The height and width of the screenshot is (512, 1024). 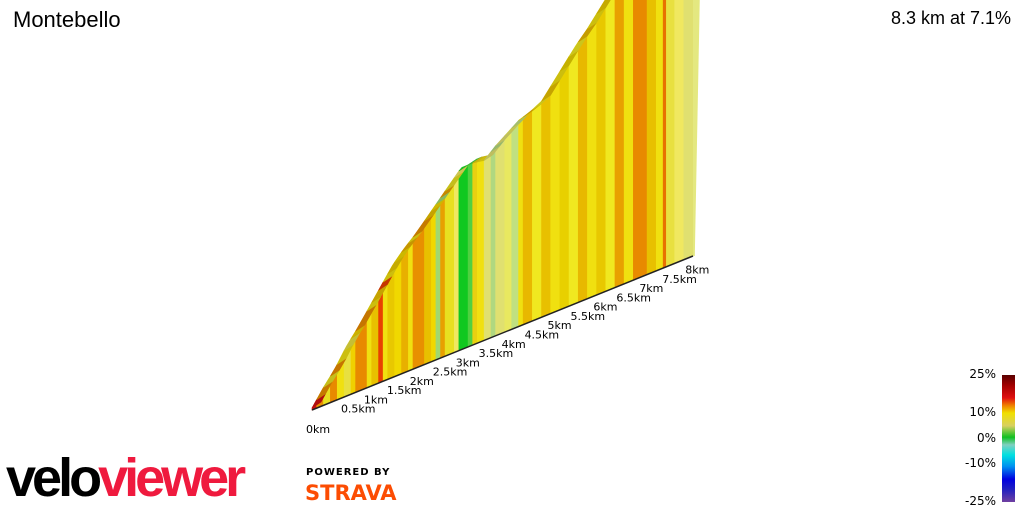 What do you see at coordinates (348, 472) in the screenshot?
I see `powered-by-label: POWERED BY` at bounding box center [348, 472].